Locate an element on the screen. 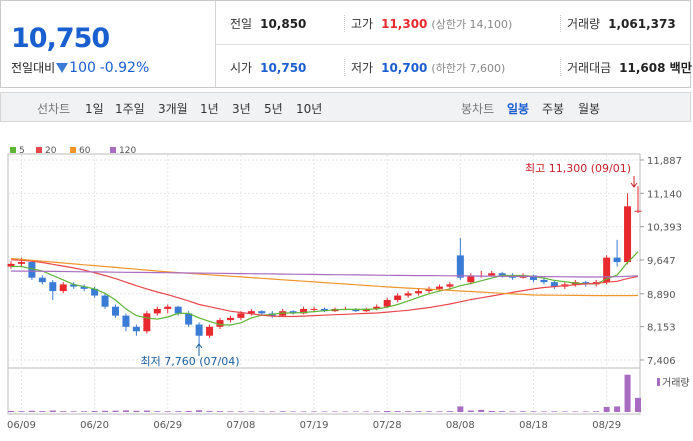  legend-label: 5 is located at coordinates (22, 151).